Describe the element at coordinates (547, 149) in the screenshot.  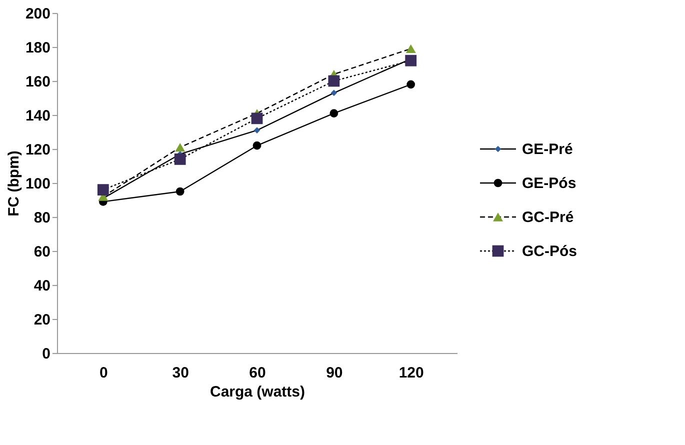
I see `legend-label: GE-Pré` at that location.